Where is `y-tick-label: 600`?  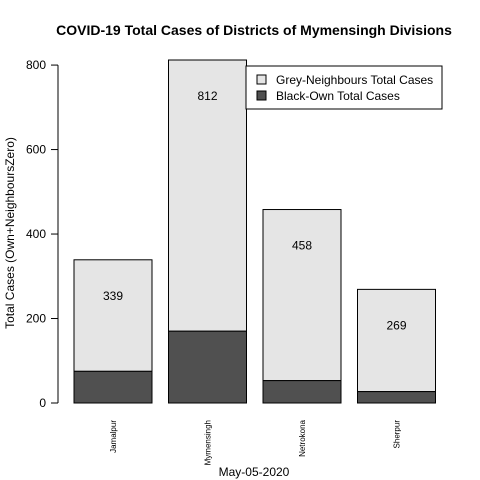
y-tick-label: 600 is located at coordinates (36, 150).